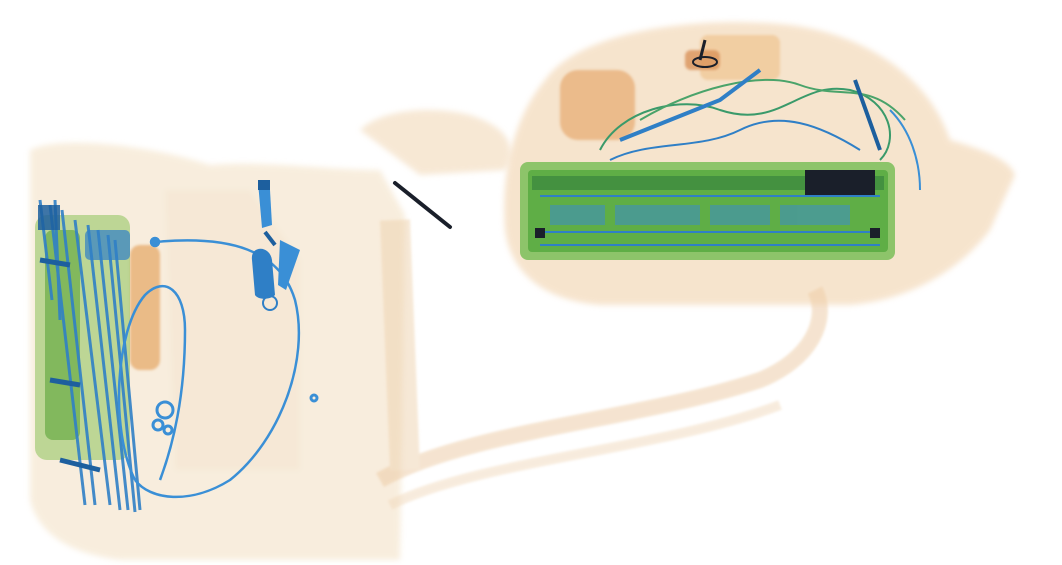 This screenshot has width=1062, height=565. What do you see at coordinates (760, 115) in the screenshot?
I see `tangled-wires` at bounding box center [760, 115].